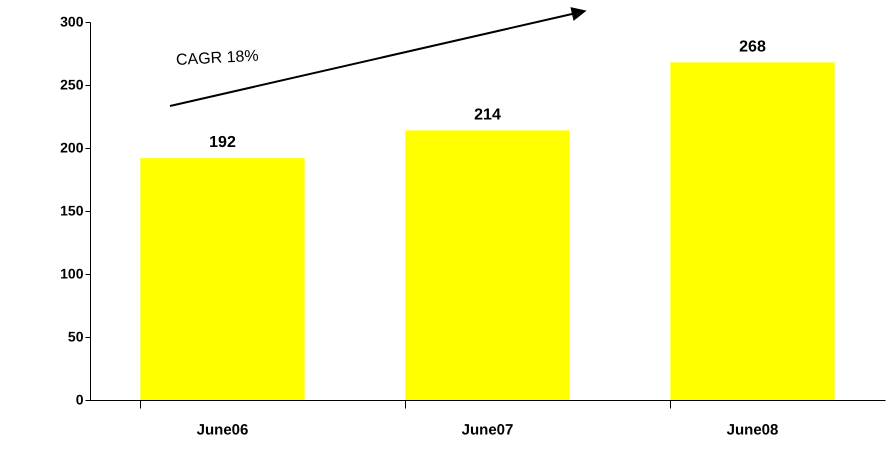  I want to click on y-tick-label: 150, so click(72, 210).